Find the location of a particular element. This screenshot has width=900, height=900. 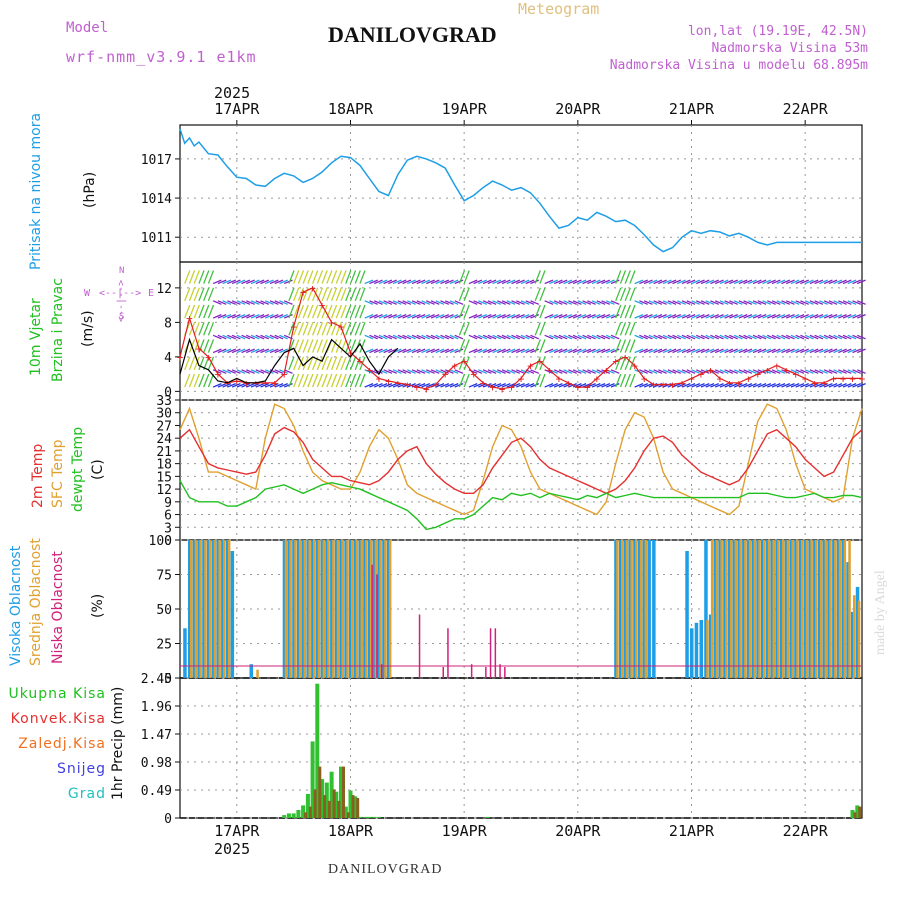

bottom-axis-year: 2025 is located at coordinates (232, 849).